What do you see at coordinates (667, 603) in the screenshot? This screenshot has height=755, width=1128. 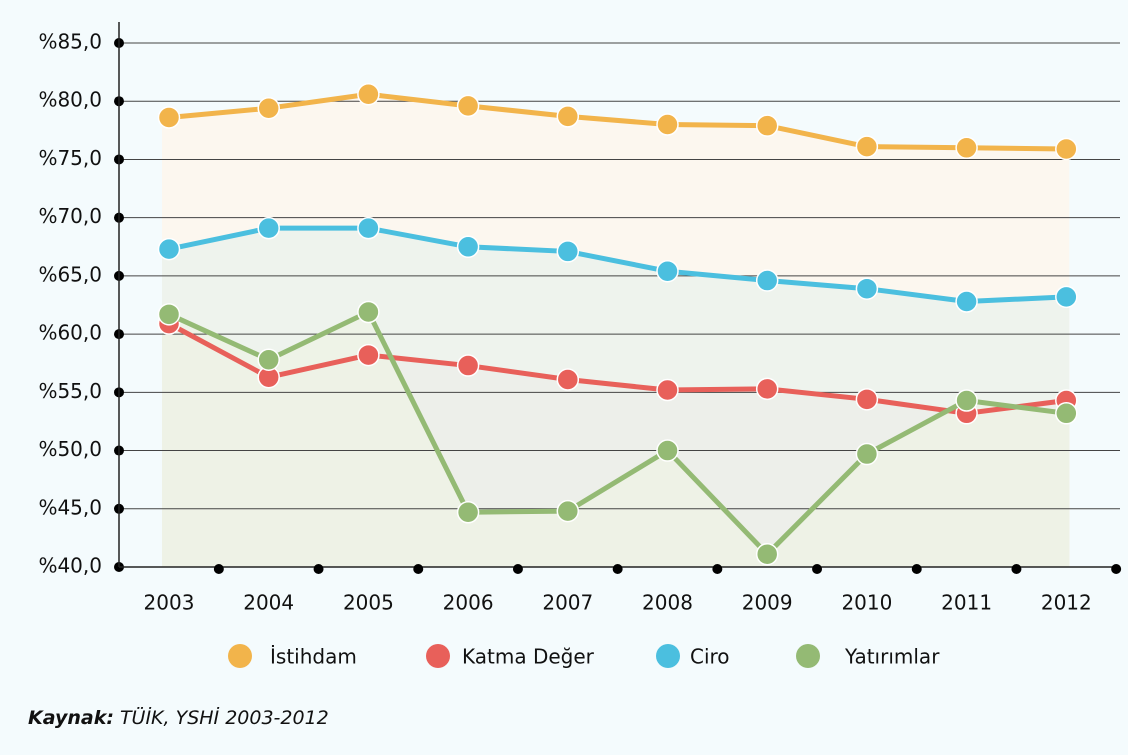 I see `x-tick-label: 2008` at bounding box center [667, 603].